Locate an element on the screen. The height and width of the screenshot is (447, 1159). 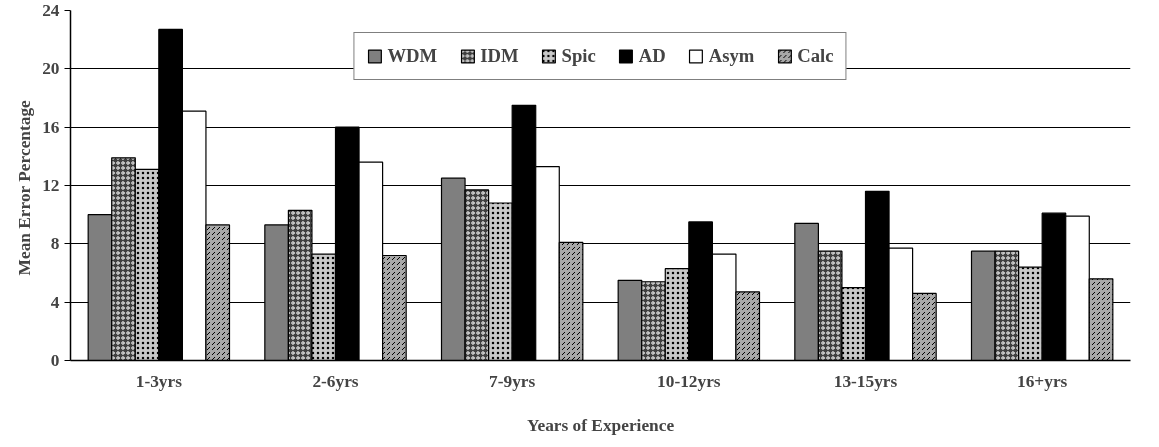
y-tick-label: 12 is located at coordinates (51, 185).